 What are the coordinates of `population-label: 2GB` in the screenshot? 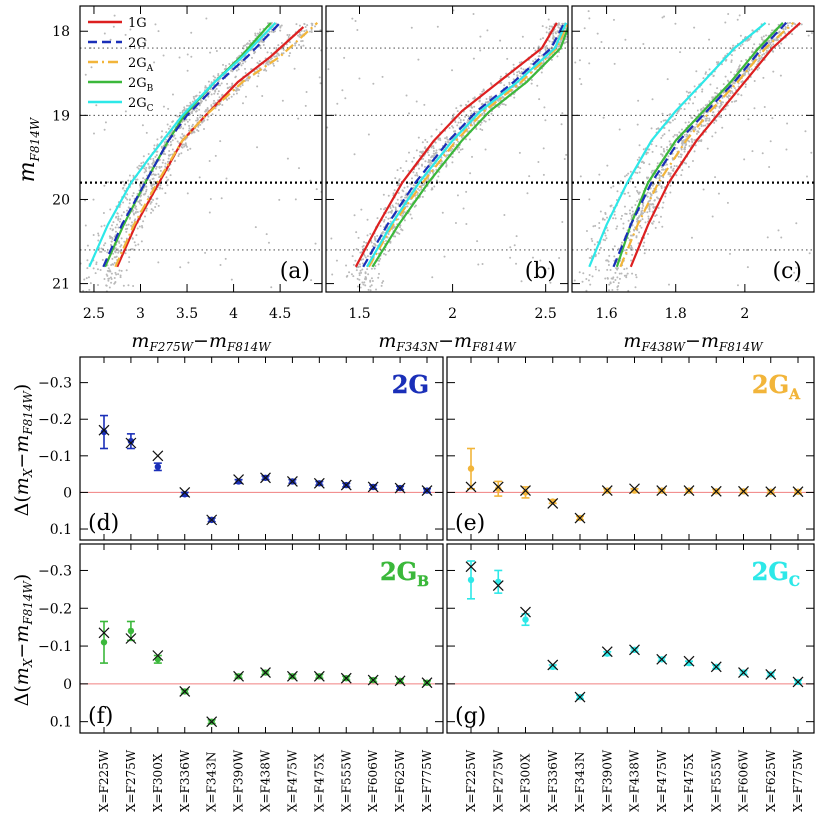 It's located at (404, 573).